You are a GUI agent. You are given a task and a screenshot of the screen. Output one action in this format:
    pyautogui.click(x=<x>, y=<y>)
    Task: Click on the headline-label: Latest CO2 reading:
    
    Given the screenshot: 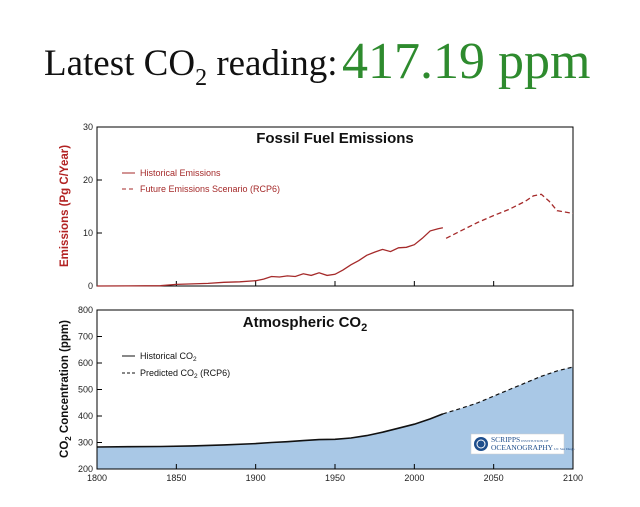 What is the action you would take?
    pyautogui.click(x=191, y=67)
    